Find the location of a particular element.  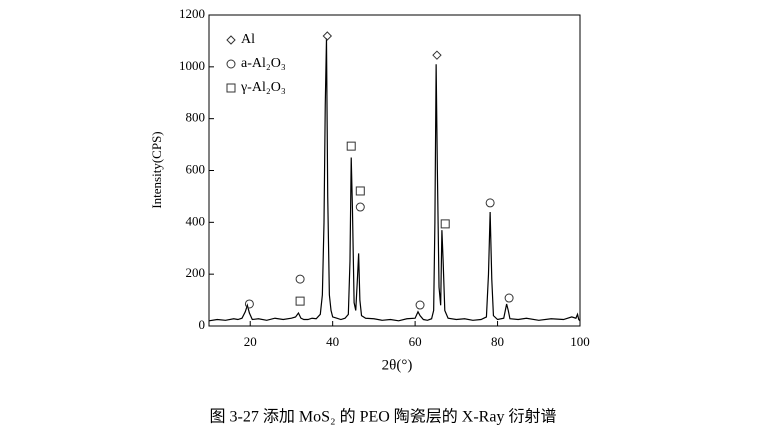

x-tick-label: 100 is located at coordinates (580, 341).